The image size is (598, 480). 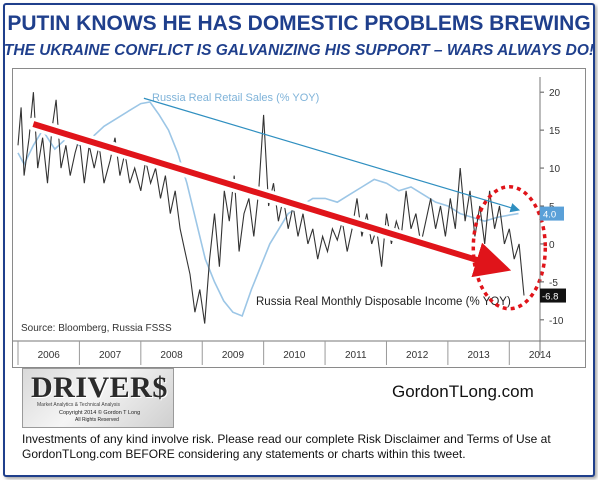 What do you see at coordinates (553, 283) in the screenshot?
I see `y-tick-label: -5` at bounding box center [553, 283].